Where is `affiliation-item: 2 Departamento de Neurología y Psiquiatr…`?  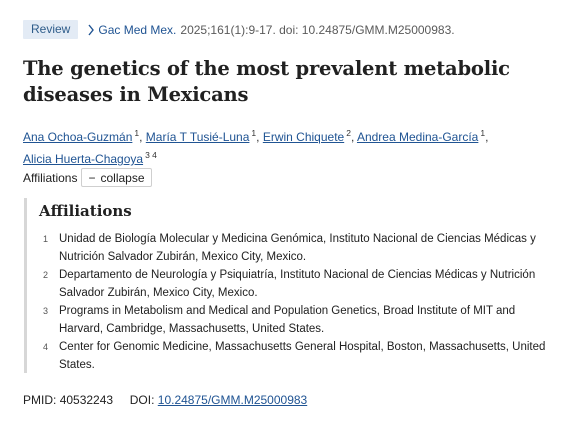 affiliation-item: 2 Departamento de Neurología y Psiquiatr… is located at coordinates (299, 284).